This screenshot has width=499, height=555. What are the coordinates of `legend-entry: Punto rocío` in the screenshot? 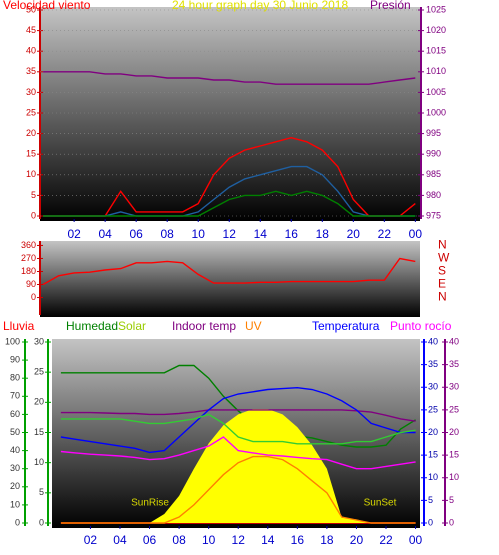 It's located at (421, 326).